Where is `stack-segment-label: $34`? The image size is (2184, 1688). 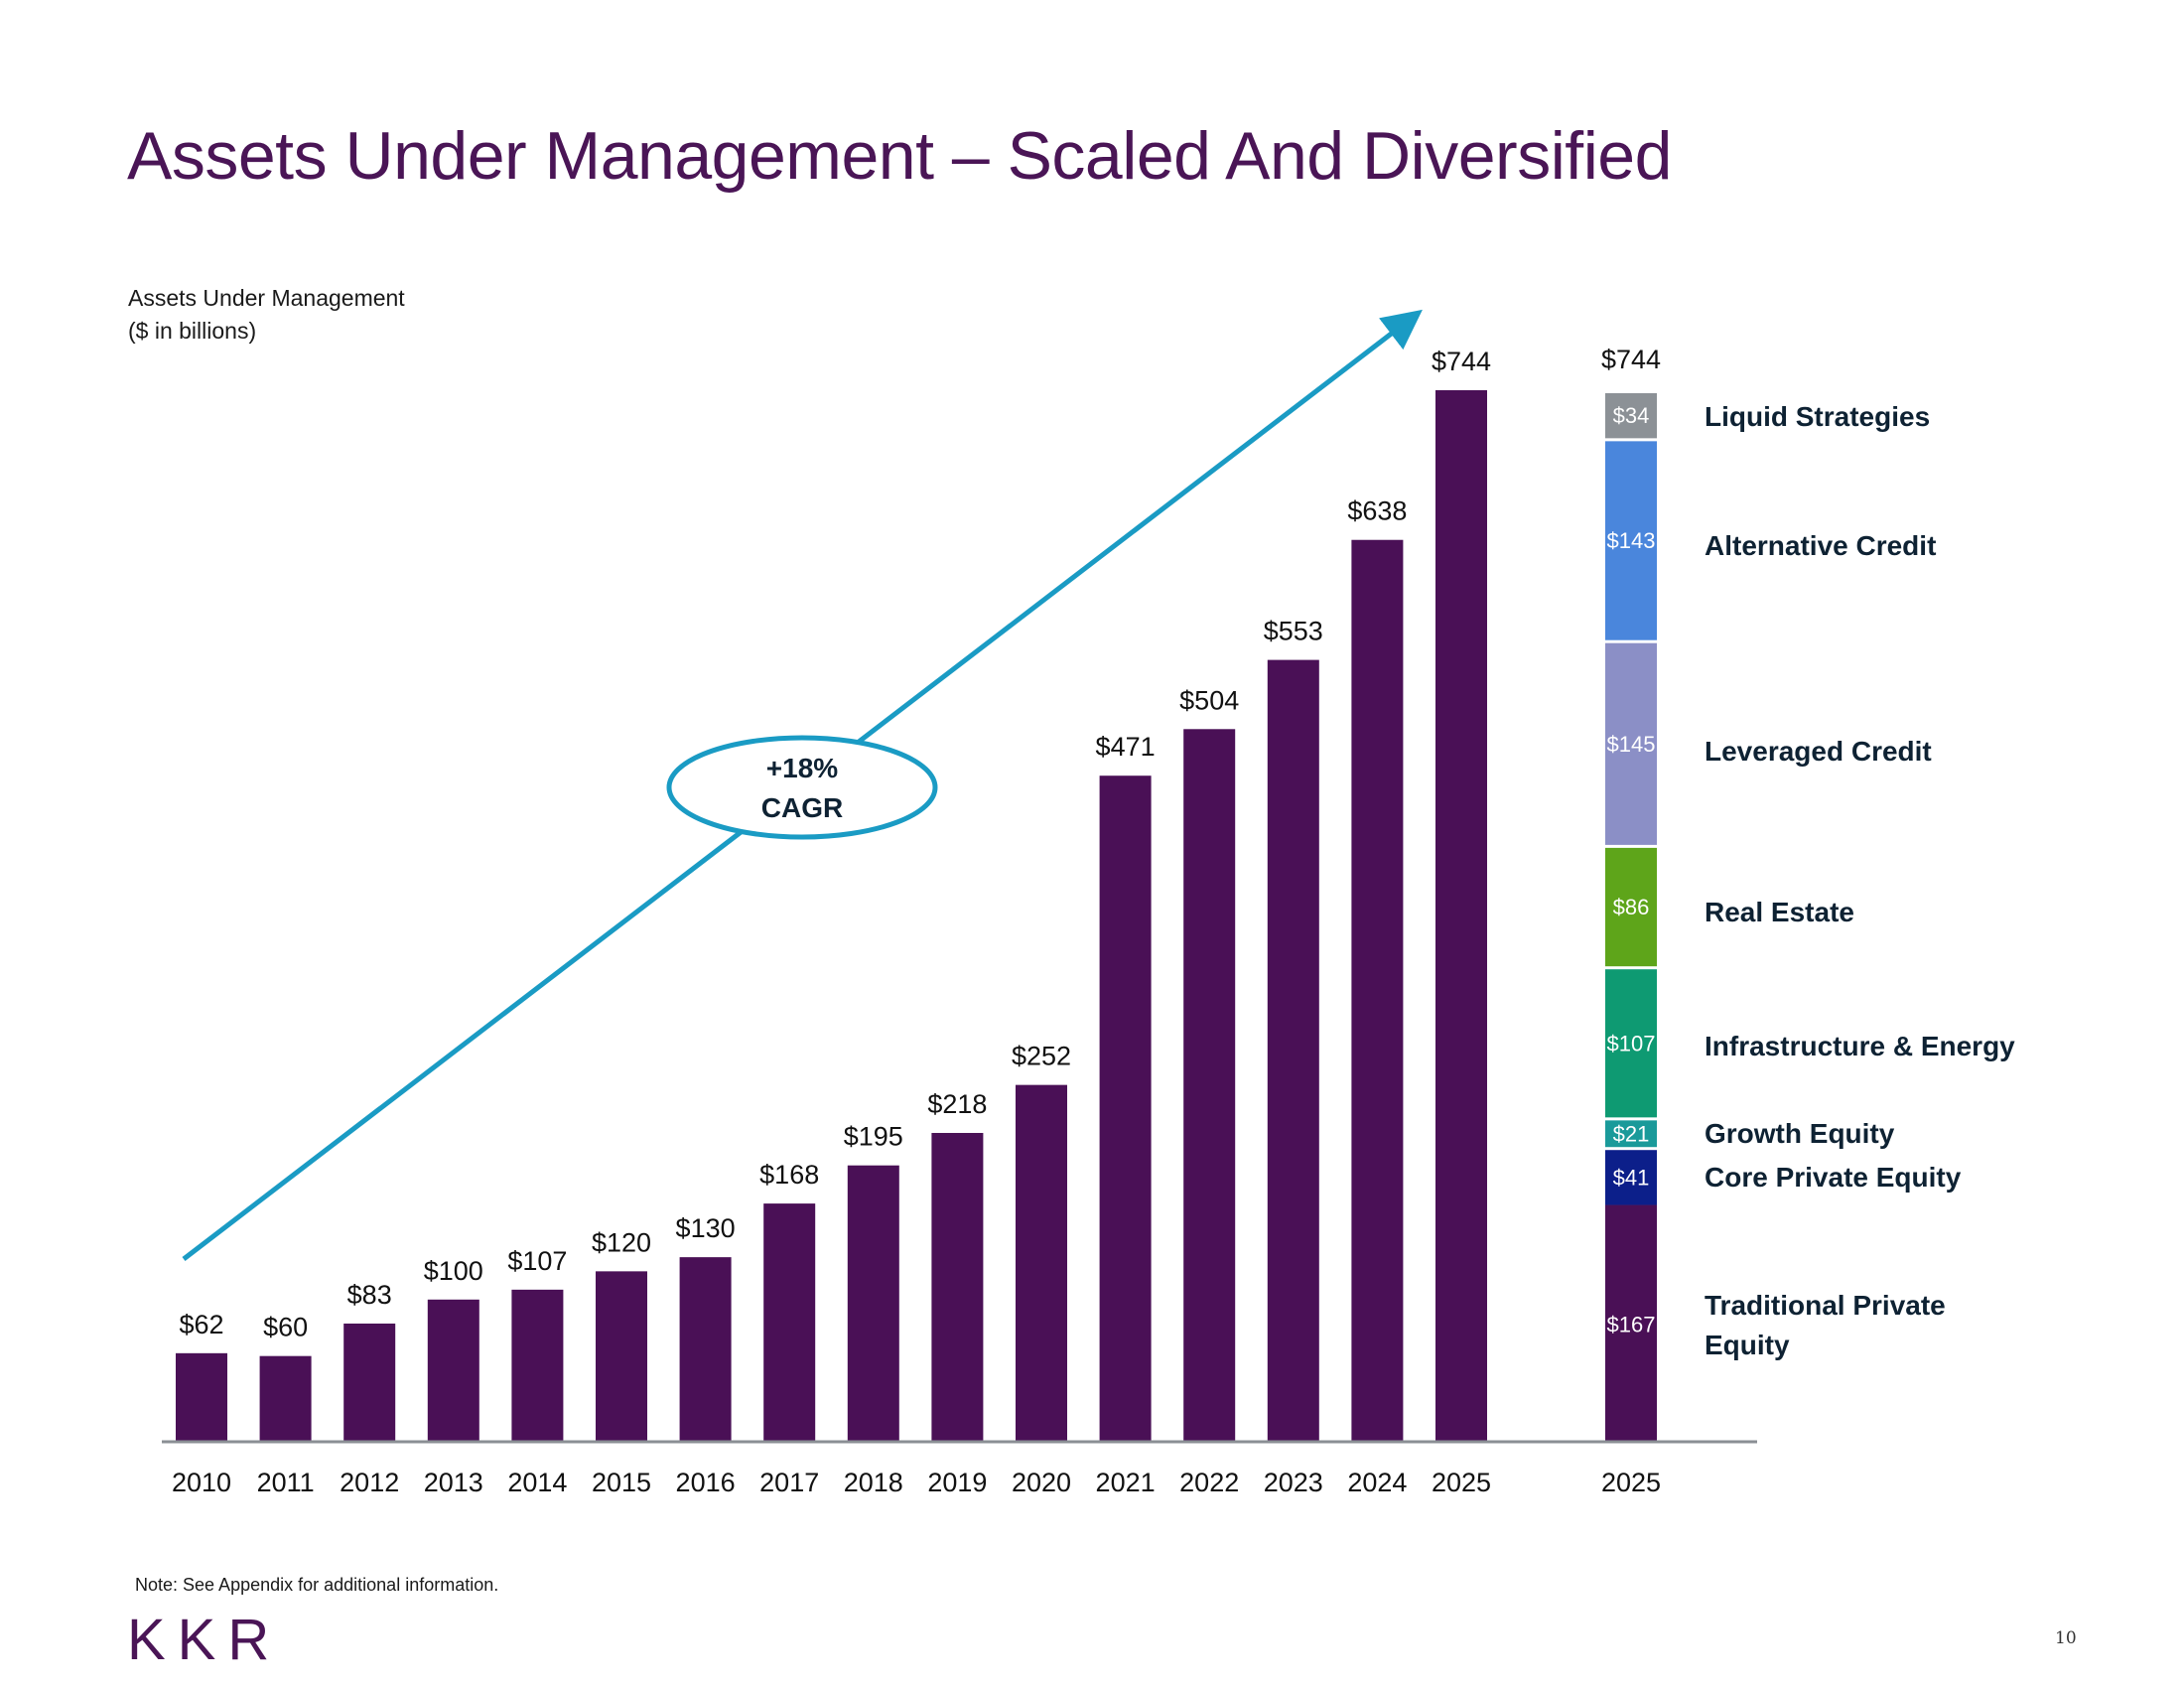
stack-segment-label: $34 is located at coordinates (1631, 415).